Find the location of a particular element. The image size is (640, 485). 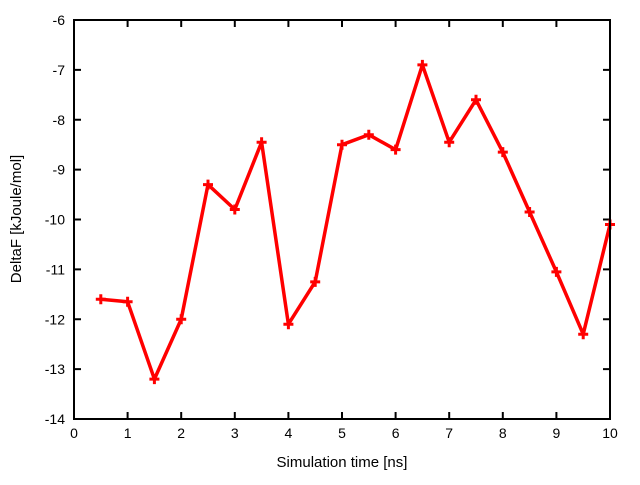

x-tick-label: 3 is located at coordinates (235, 433).